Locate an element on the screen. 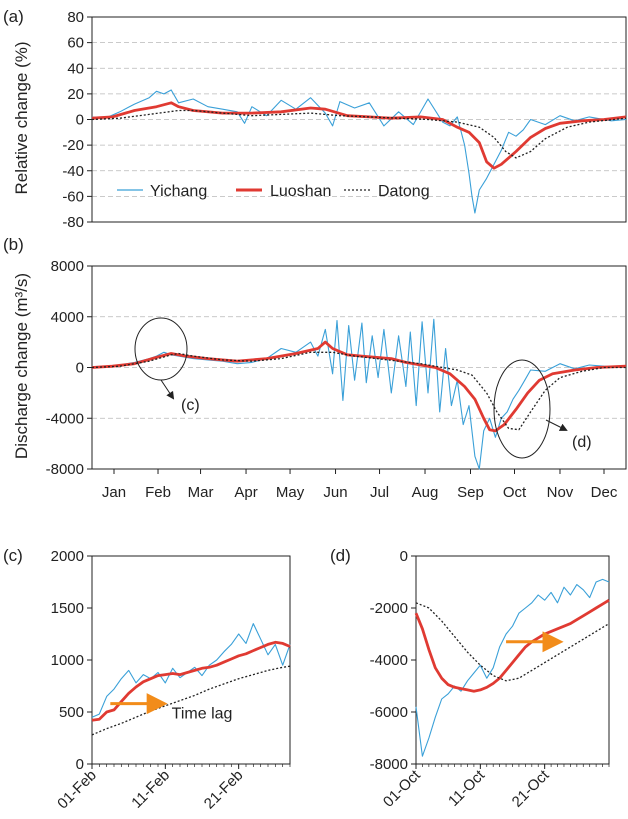 The width and height of the screenshot is (628, 819). callout-ellipse-c is located at coordinates (161, 349).